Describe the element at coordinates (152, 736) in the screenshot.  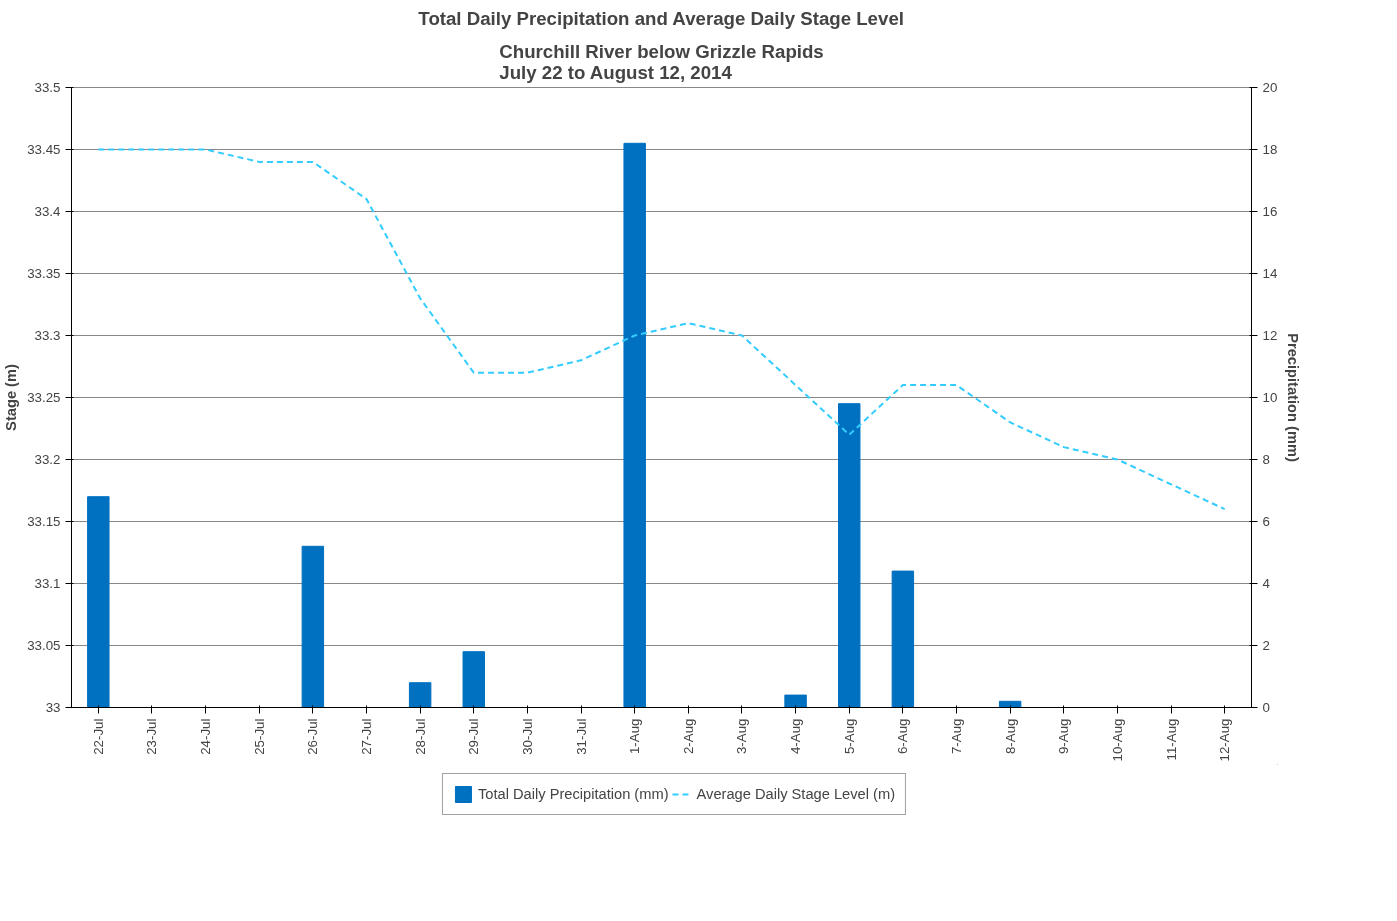
I see `x-tick-label: 23-Jul` at that location.